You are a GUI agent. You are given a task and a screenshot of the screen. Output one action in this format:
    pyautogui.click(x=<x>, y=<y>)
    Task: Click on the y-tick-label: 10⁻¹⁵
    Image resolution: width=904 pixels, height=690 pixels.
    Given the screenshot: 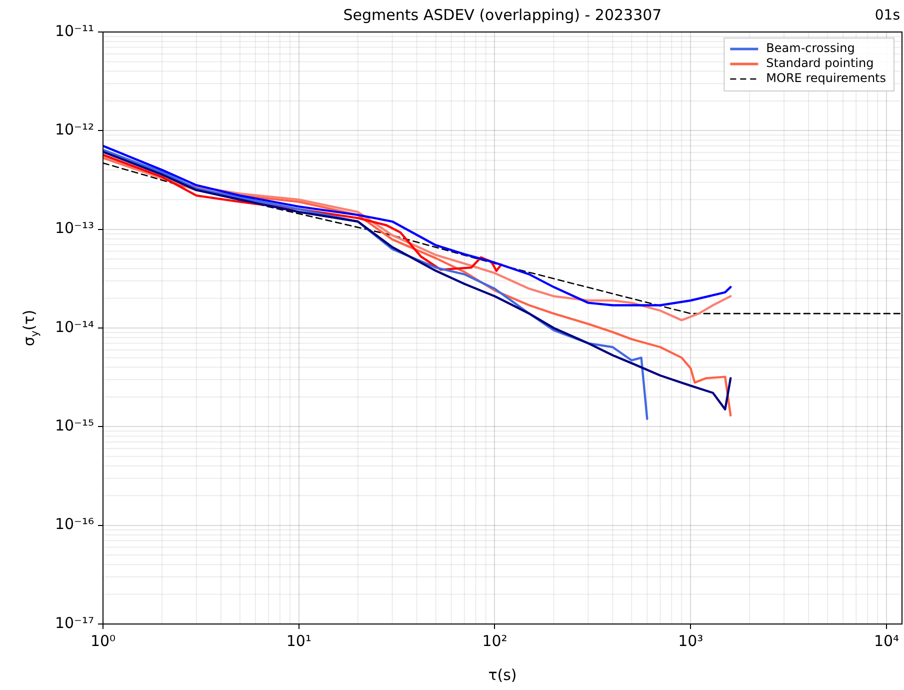 What is the action you would take?
    pyautogui.click(x=74, y=425)
    